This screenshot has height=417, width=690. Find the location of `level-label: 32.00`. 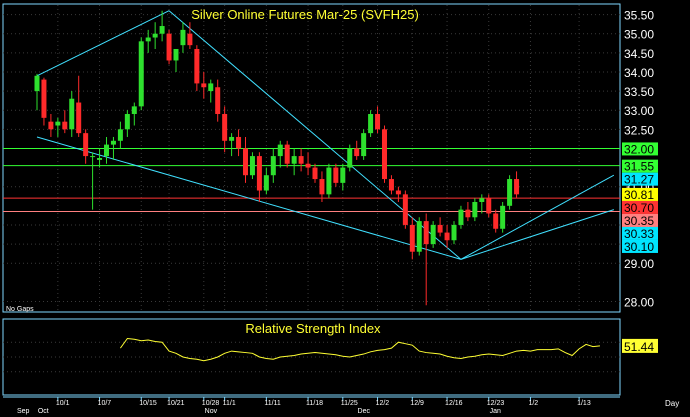

level-label: 32.00 is located at coordinates (639, 149).